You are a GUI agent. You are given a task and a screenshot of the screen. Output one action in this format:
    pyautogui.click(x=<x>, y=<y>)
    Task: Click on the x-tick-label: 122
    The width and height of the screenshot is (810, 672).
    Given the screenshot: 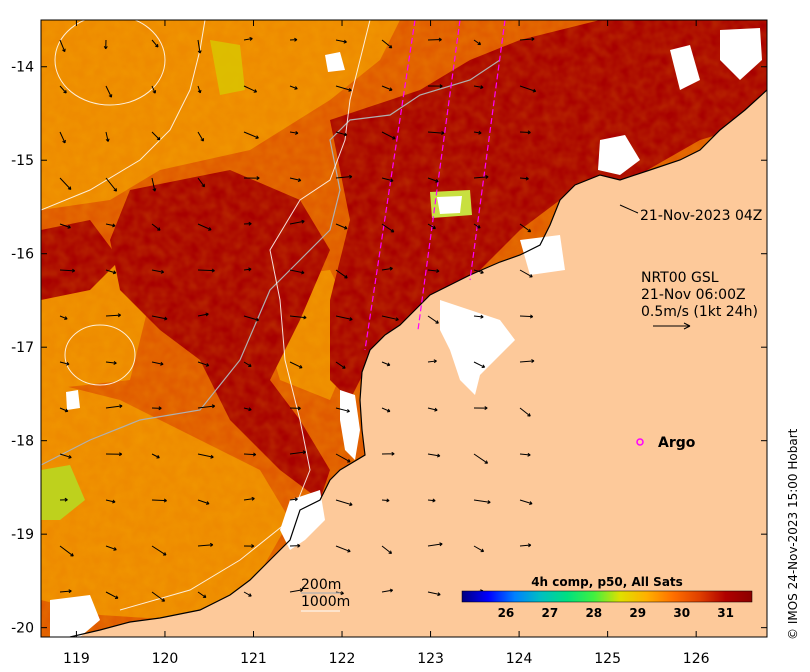 What is the action you would take?
    pyautogui.click(x=342, y=659)
    